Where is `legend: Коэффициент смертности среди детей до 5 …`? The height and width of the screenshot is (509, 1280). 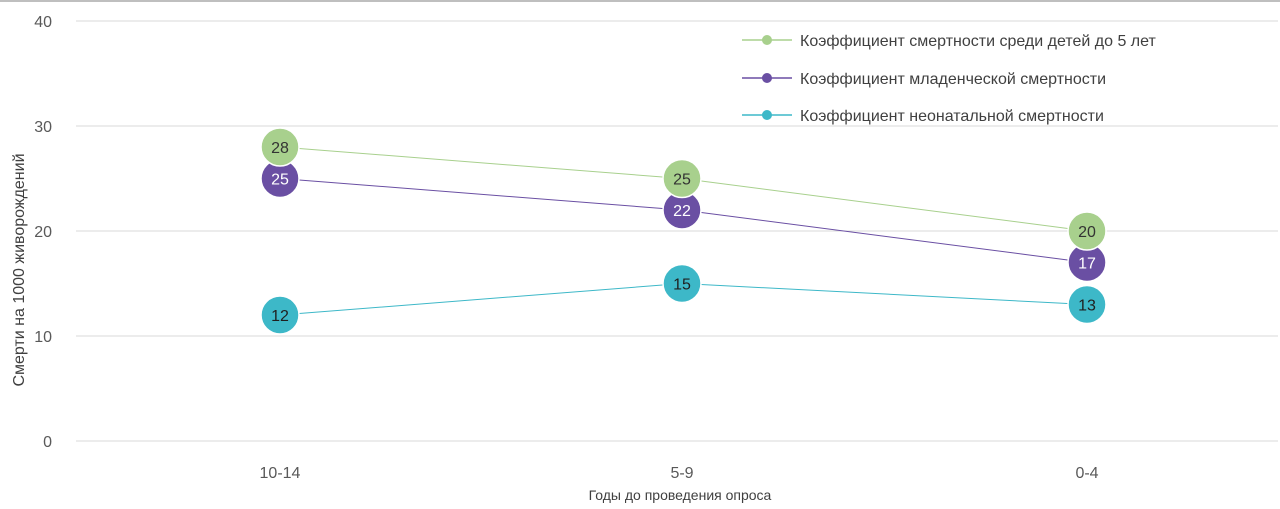
legend: Коэффициент смертности среди детей до 5 … is located at coordinates (949, 79).